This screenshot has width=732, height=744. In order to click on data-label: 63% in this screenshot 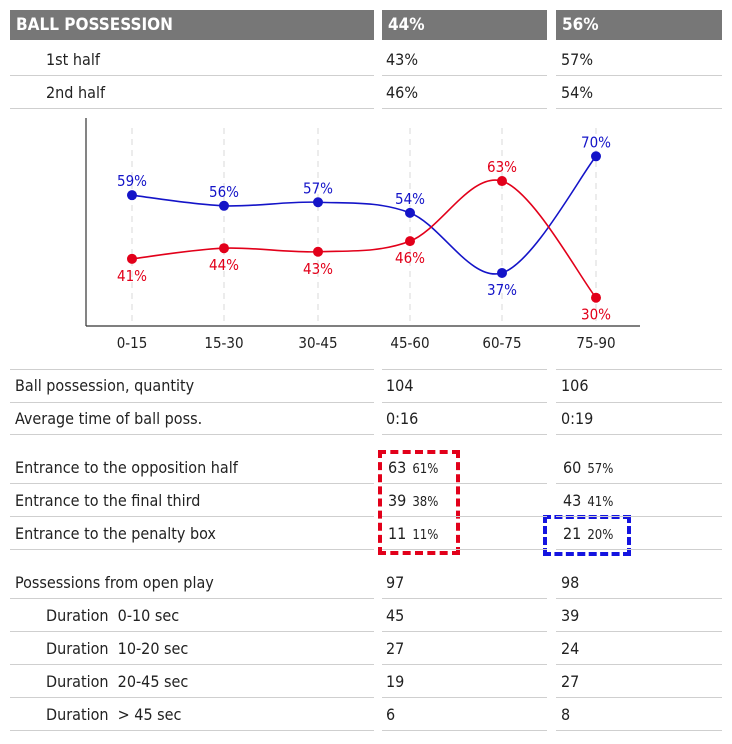, I will do `click(502, 167)`.